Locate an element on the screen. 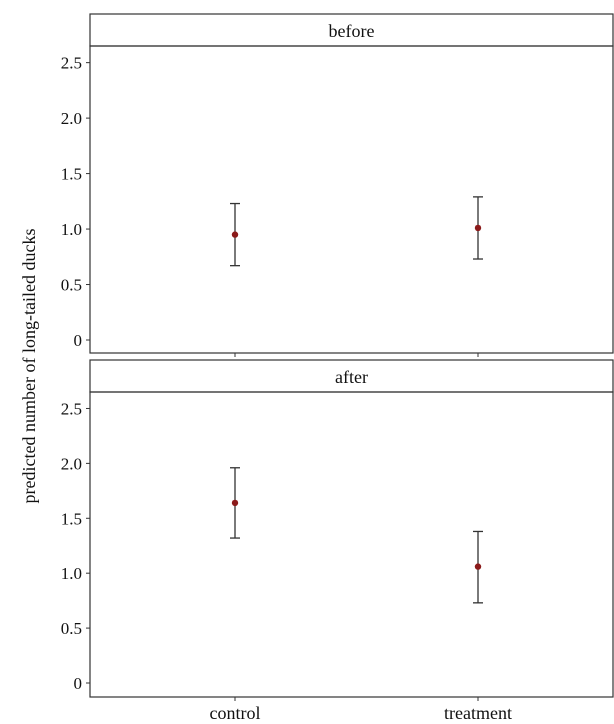 This screenshot has height=724, width=614. x-category-label: control is located at coordinates (235, 713).